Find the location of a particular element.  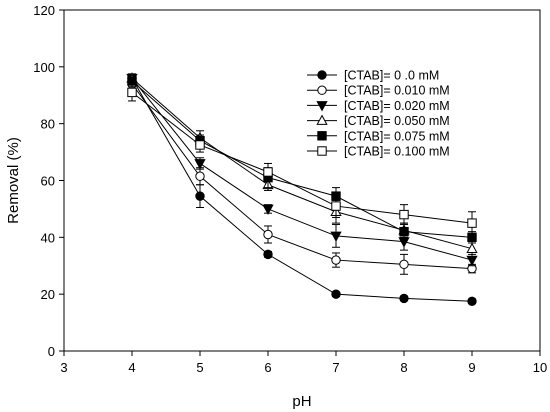

x-axis-title: pH is located at coordinates (301, 401).